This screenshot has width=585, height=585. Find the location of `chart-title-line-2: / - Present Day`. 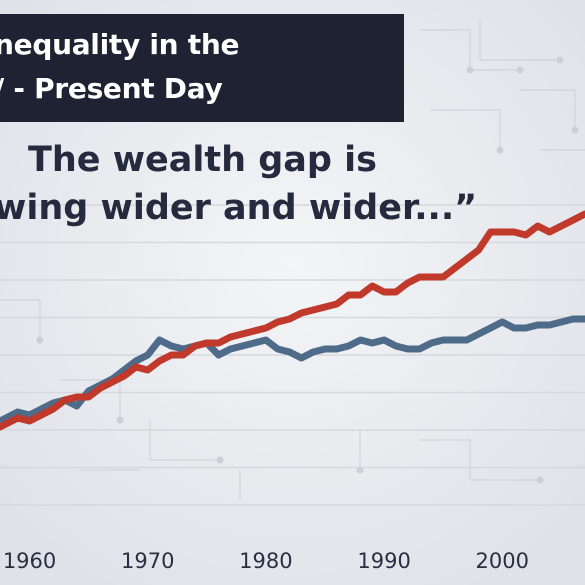

chart-title-line-2: / - Present Day is located at coordinates (111, 88).